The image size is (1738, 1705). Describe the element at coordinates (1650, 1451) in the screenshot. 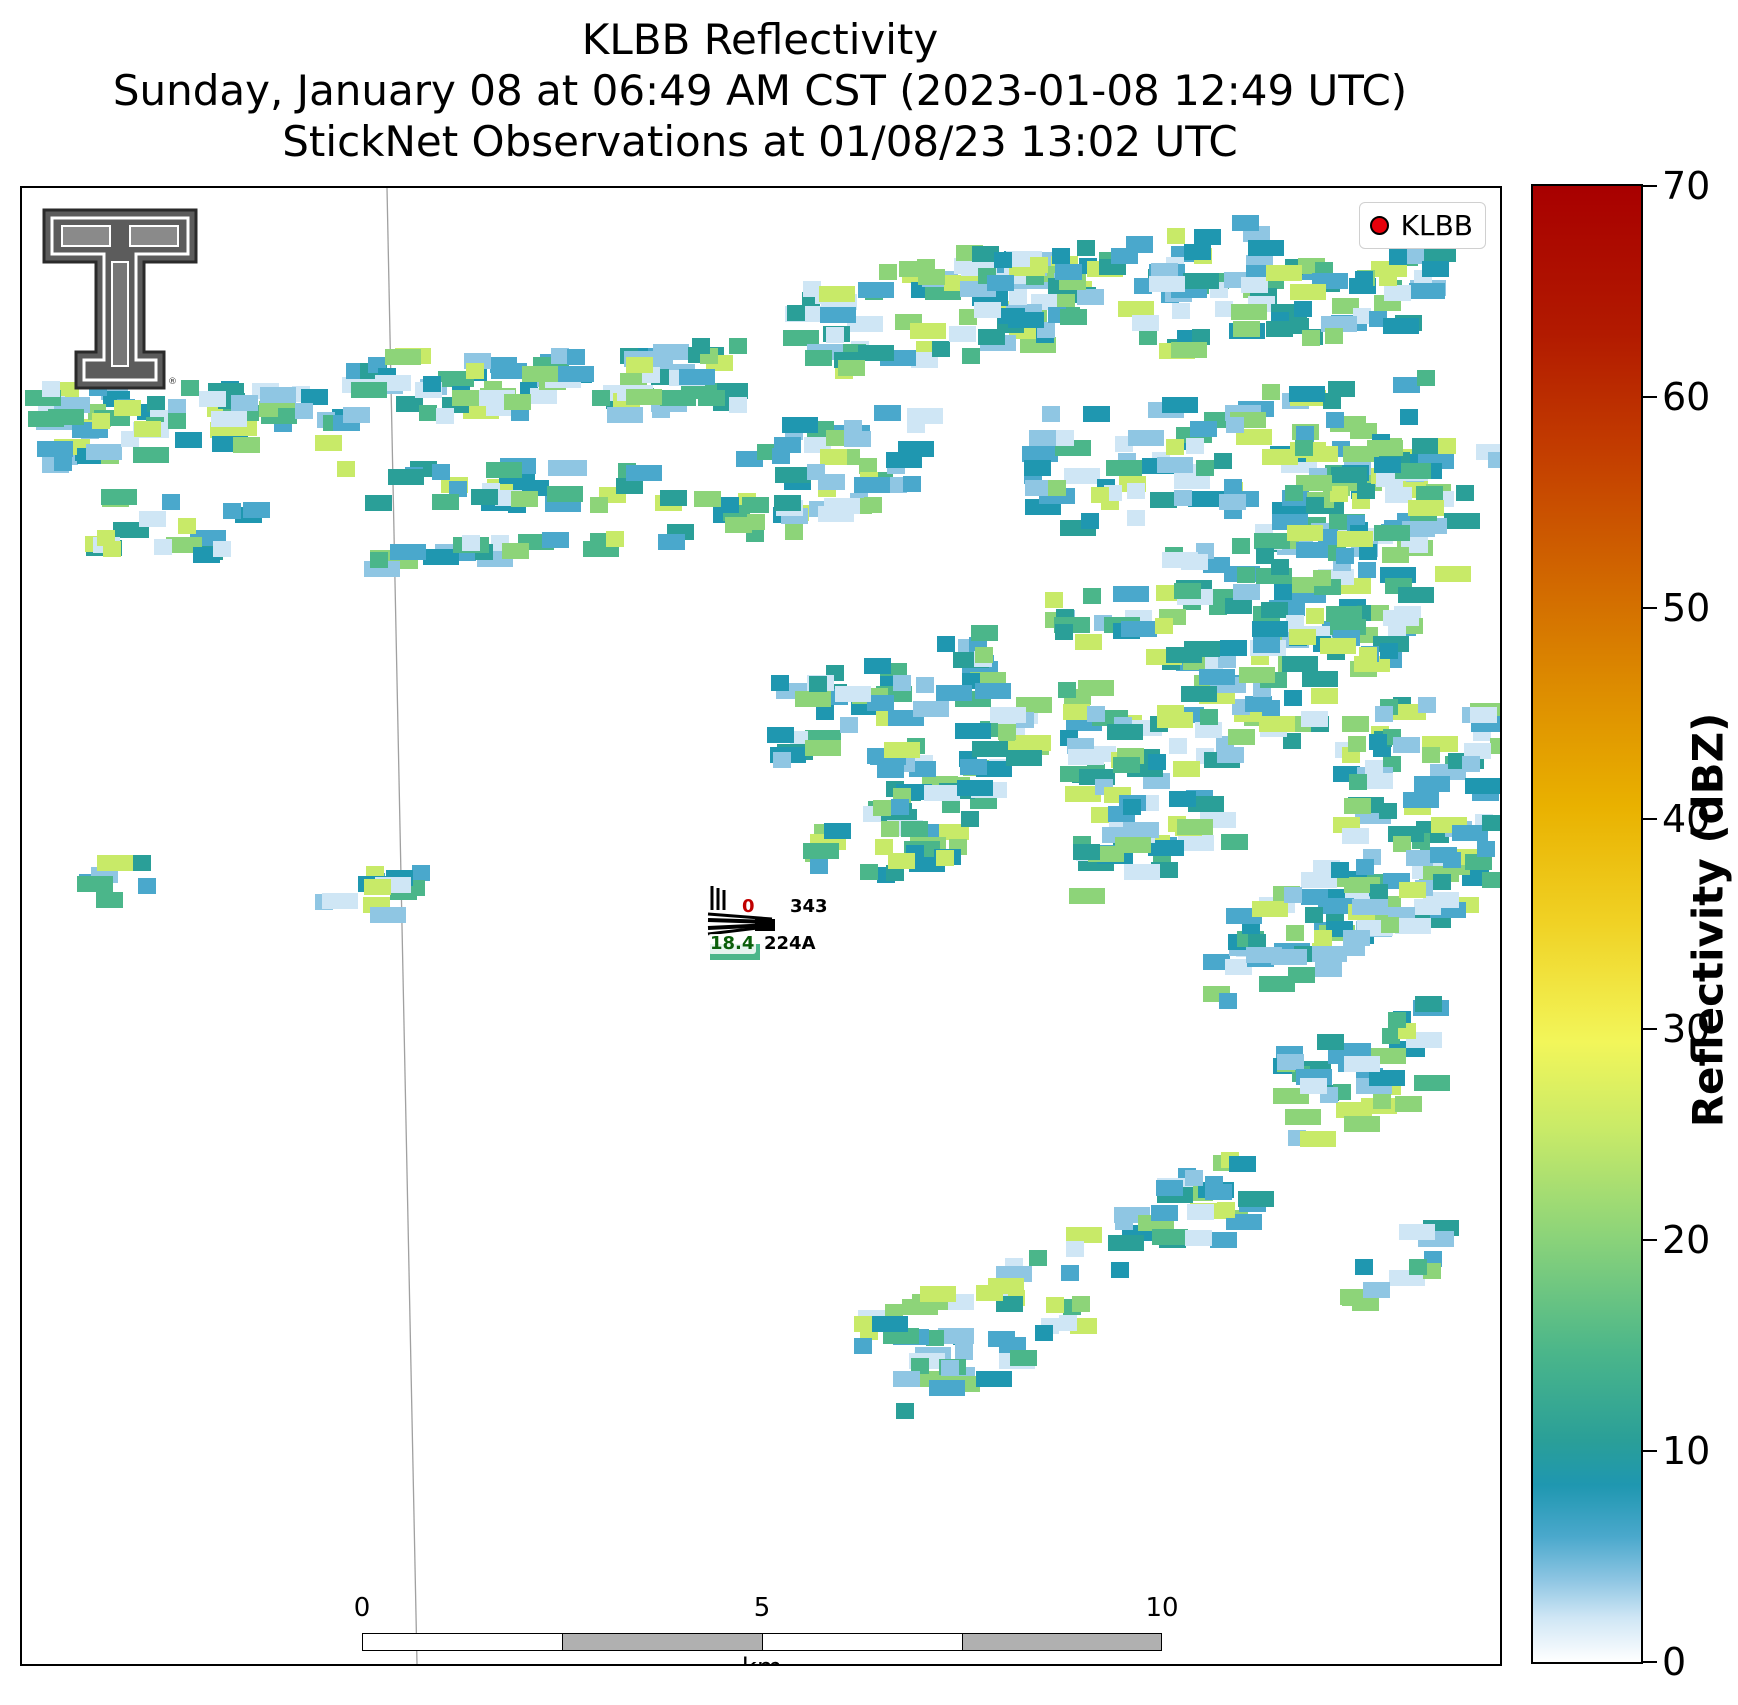

I see `colorbar-tick-mark` at that location.